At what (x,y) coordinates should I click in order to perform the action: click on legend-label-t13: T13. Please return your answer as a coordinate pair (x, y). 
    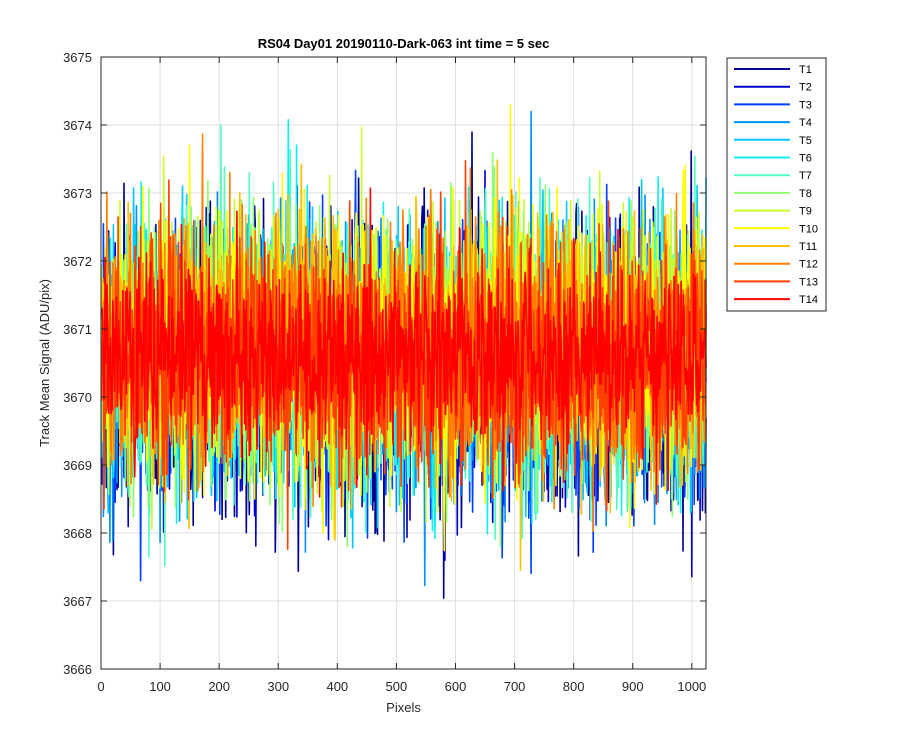
    Looking at the image, I should click on (808, 282).